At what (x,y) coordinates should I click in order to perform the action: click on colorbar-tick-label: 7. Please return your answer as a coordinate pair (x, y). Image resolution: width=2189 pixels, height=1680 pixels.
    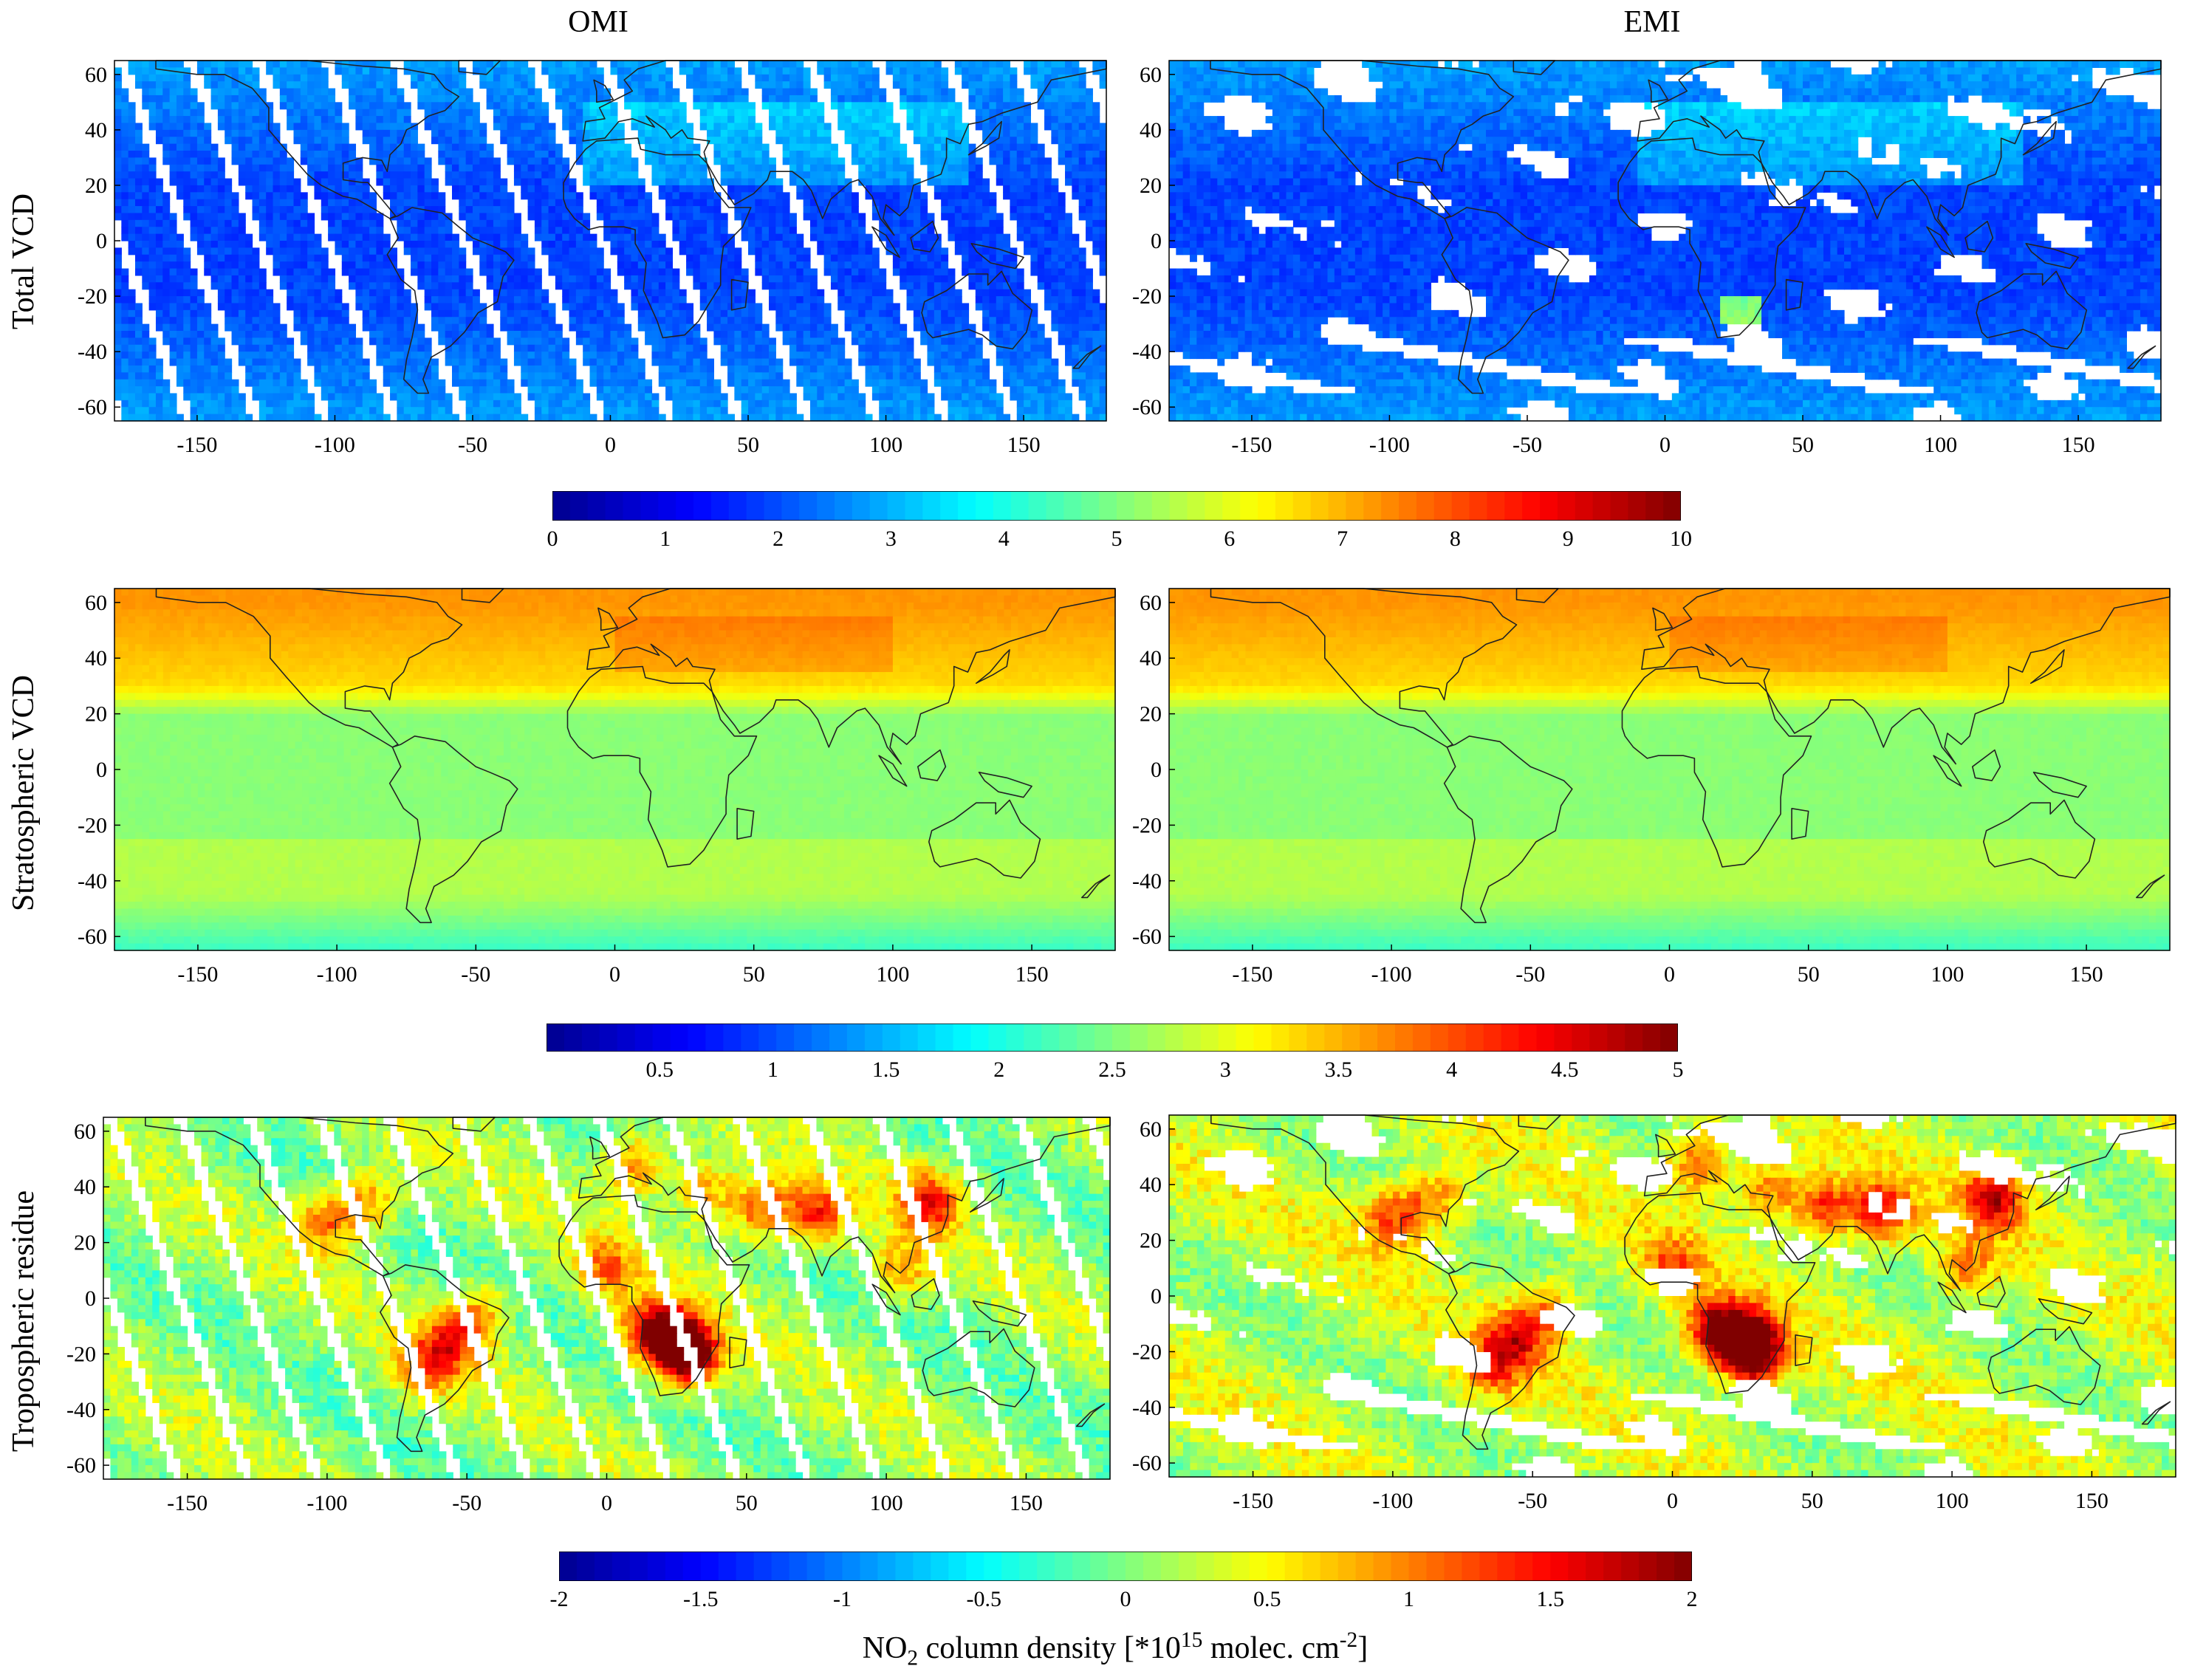
    Looking at the image, I should click on (1342, 540).